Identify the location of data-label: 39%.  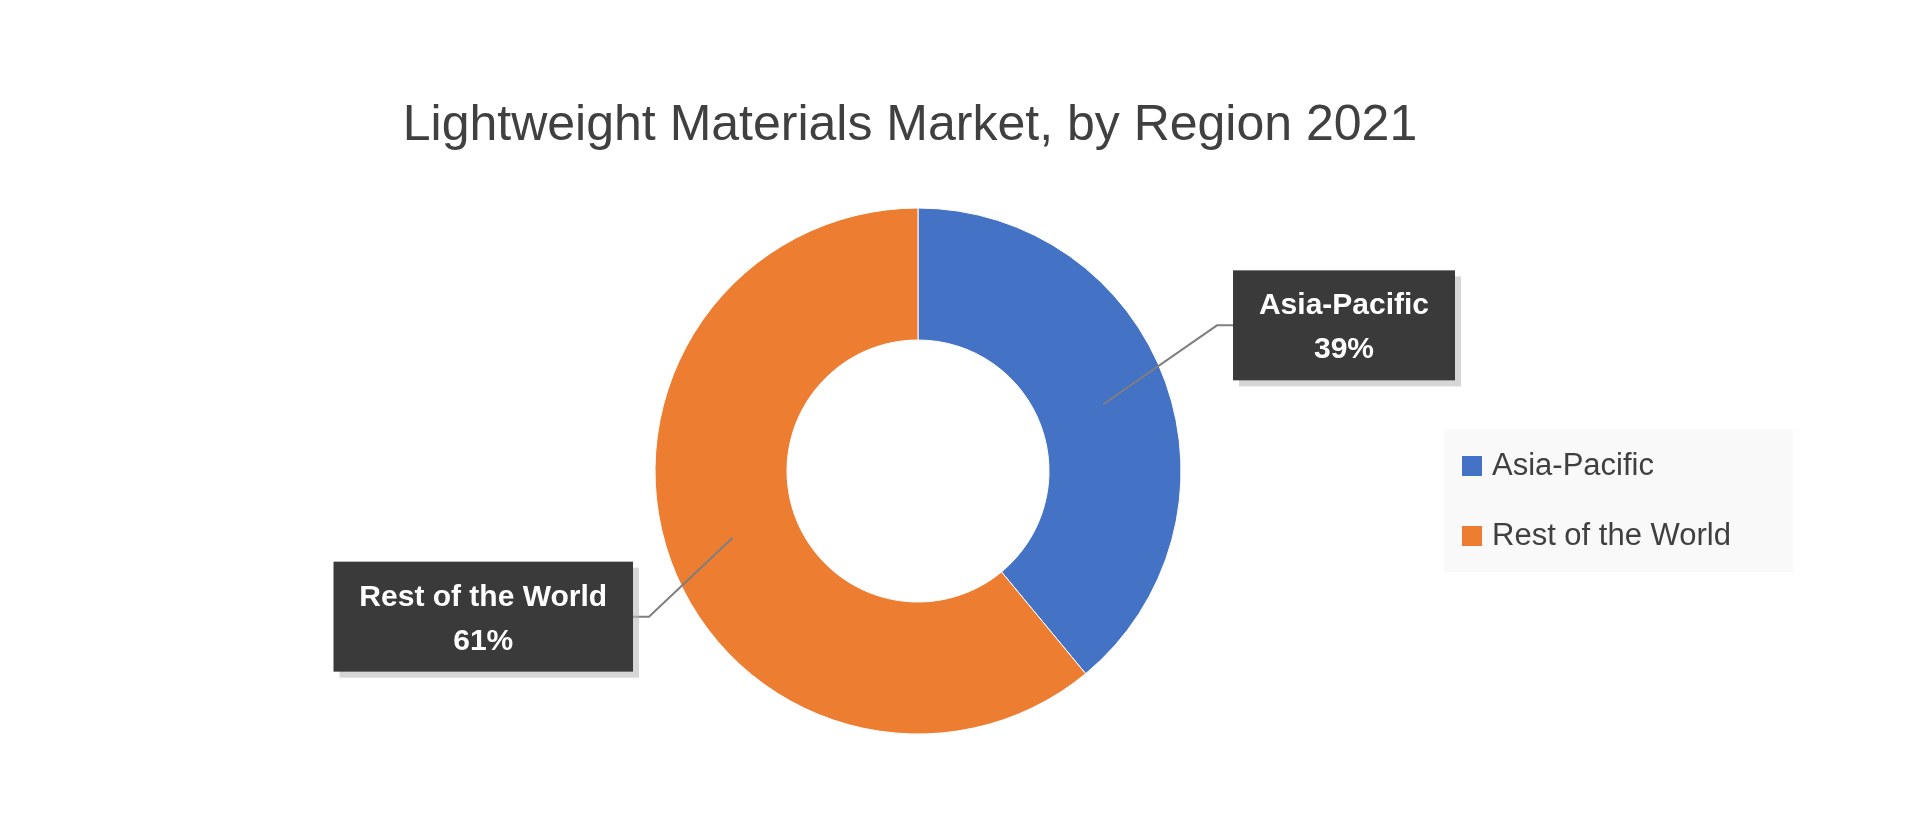
(1344, 348).